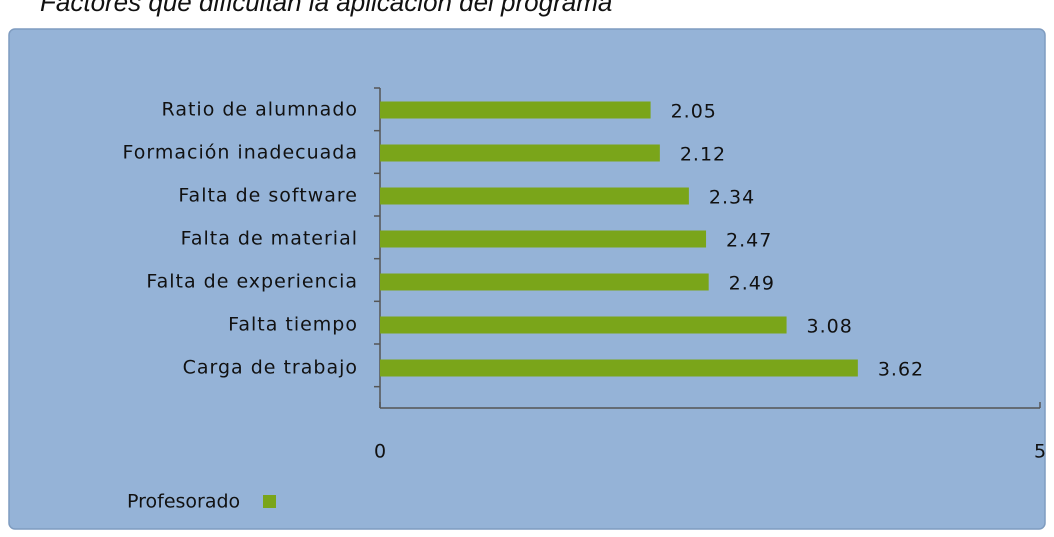 This screenshot has width=1054, height=537. What do you see at coordinates (293, 325) in the screenshot?
I see `y-tick-label: Falta tiempo` at bounding box center [293, 325].